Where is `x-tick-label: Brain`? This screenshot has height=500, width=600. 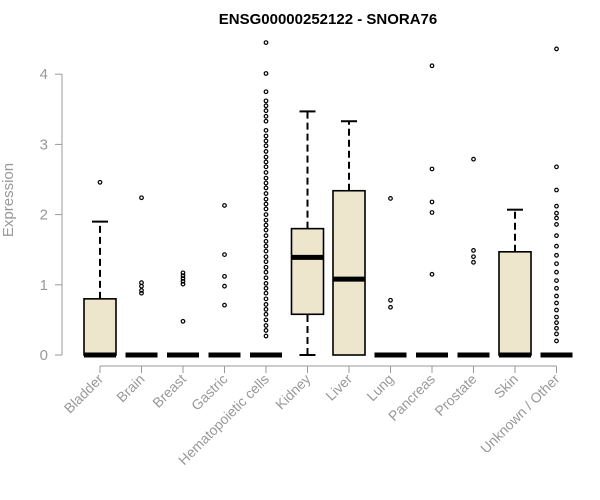 x-tick-label: Brain is located at coordinates (130, 388).